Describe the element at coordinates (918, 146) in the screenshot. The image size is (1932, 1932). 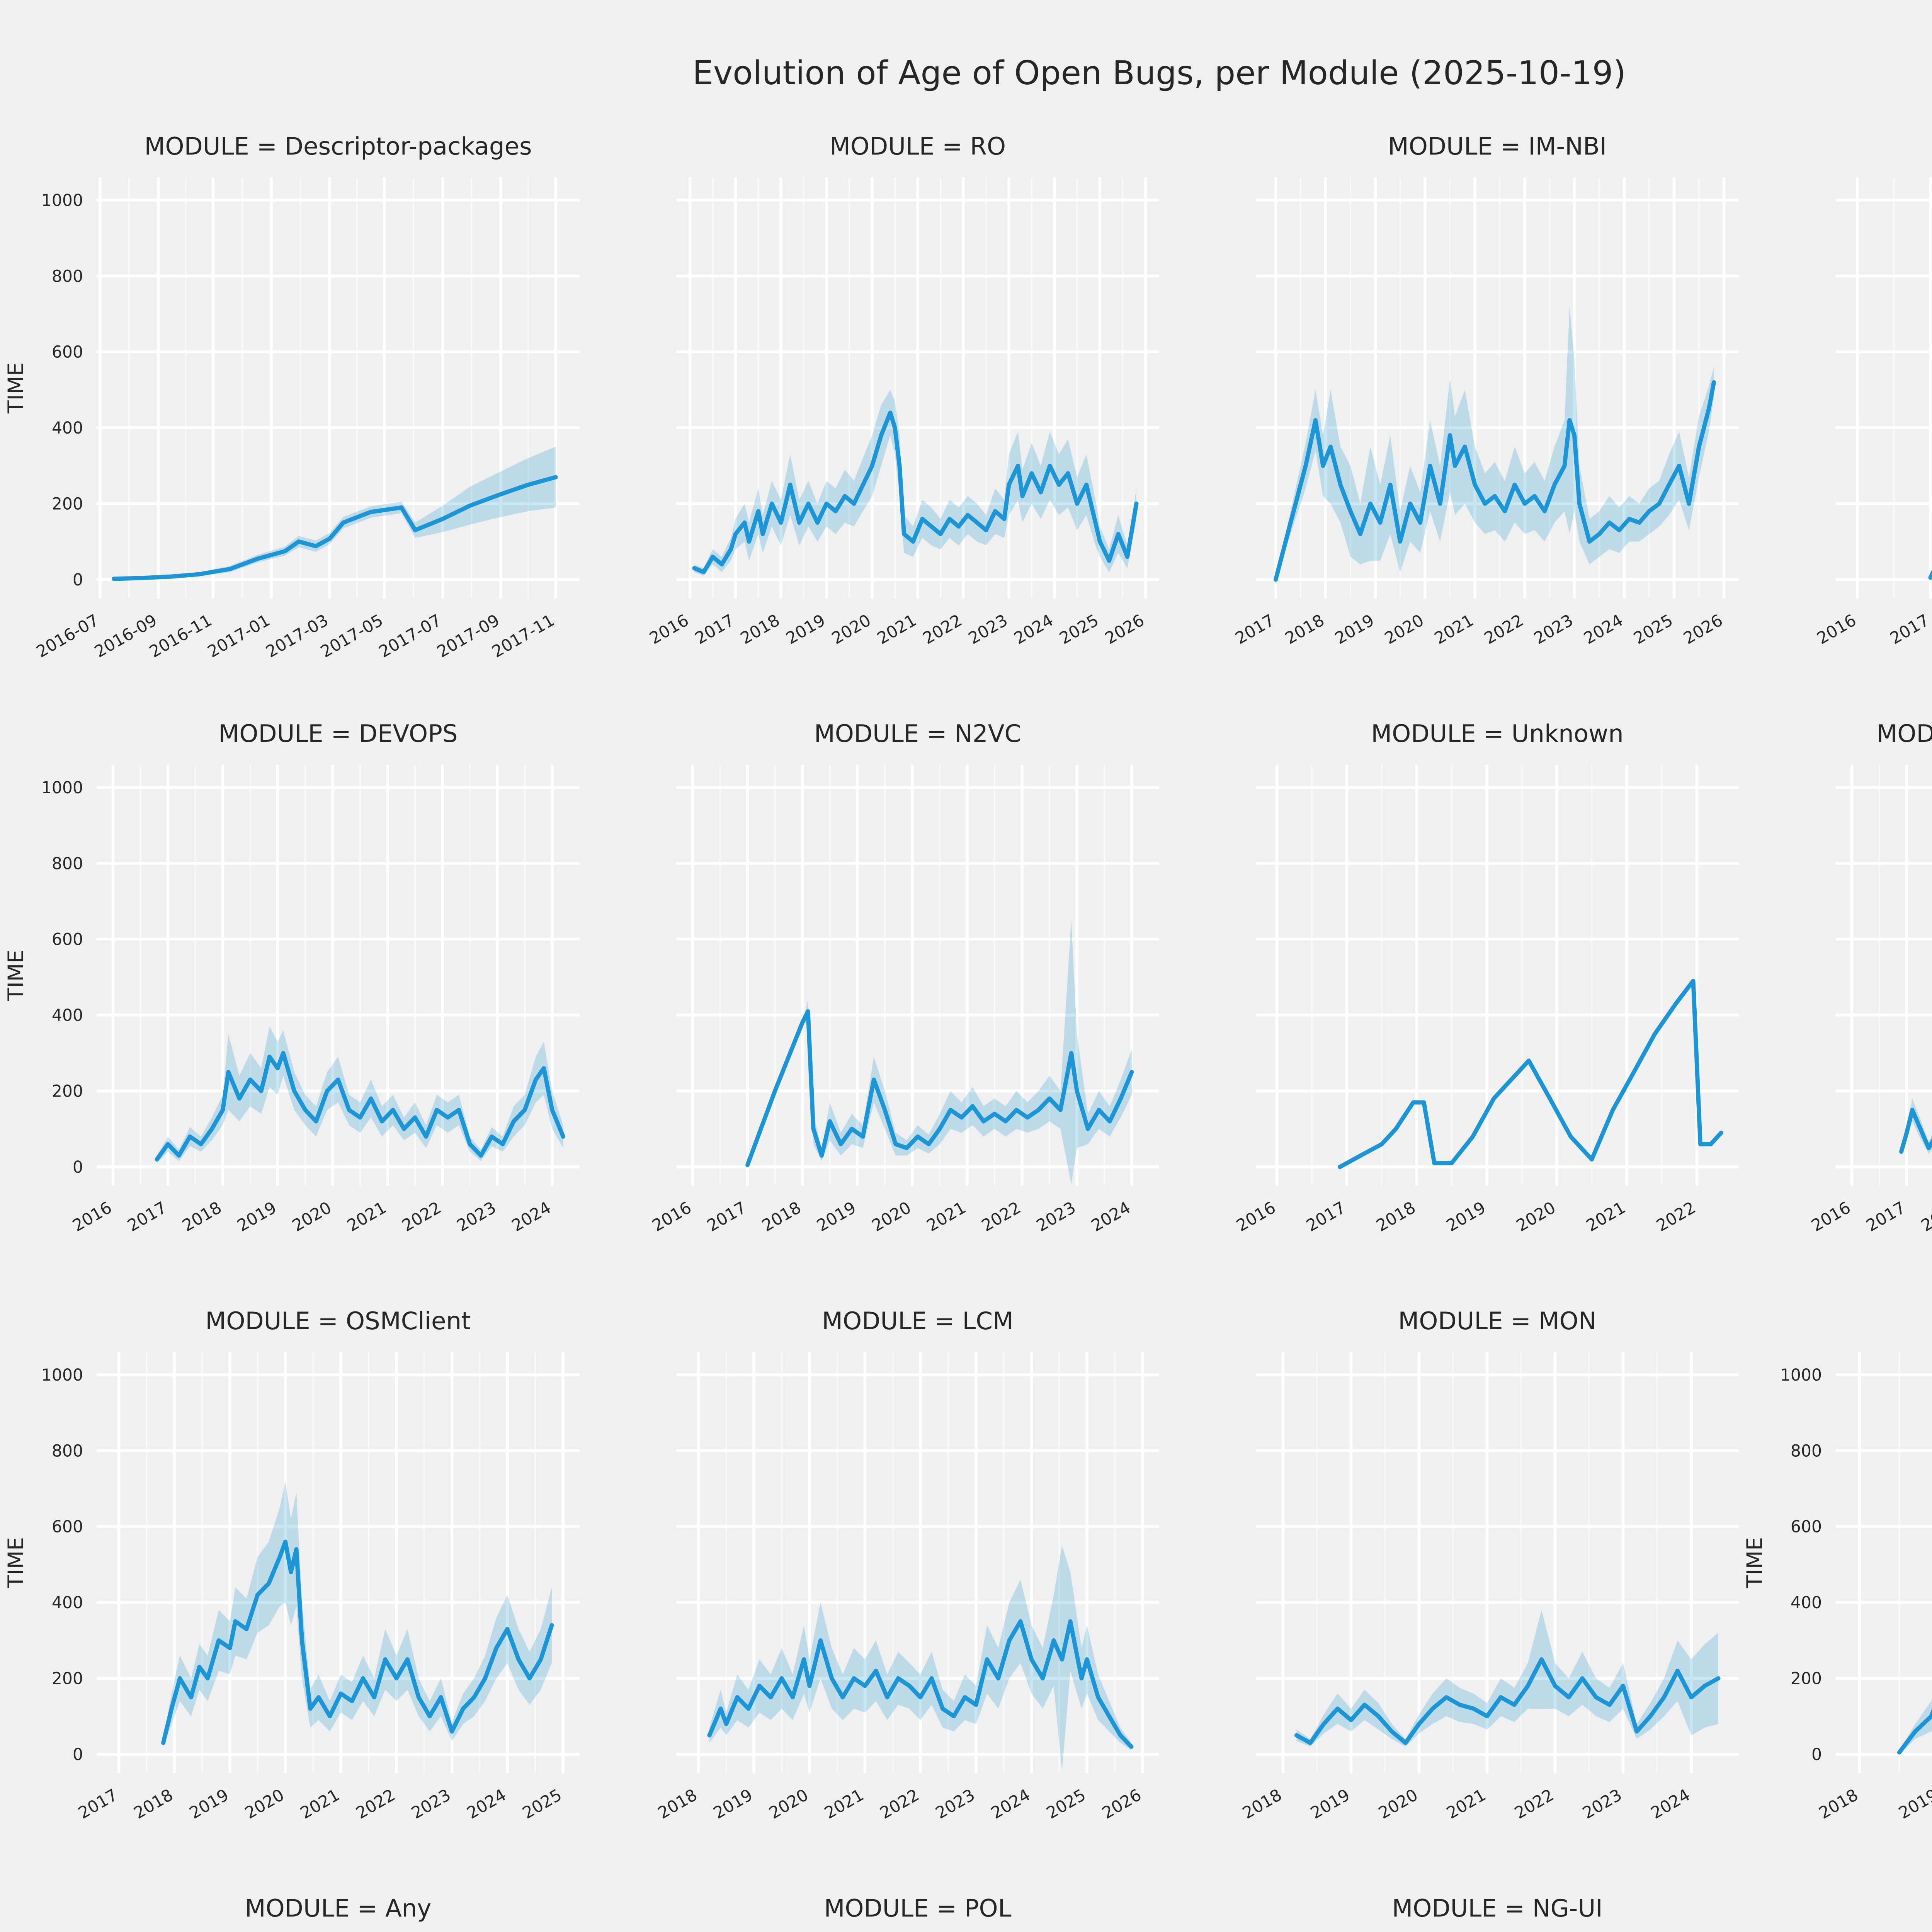
I see `facet-title: MODULE = RO` at that location.